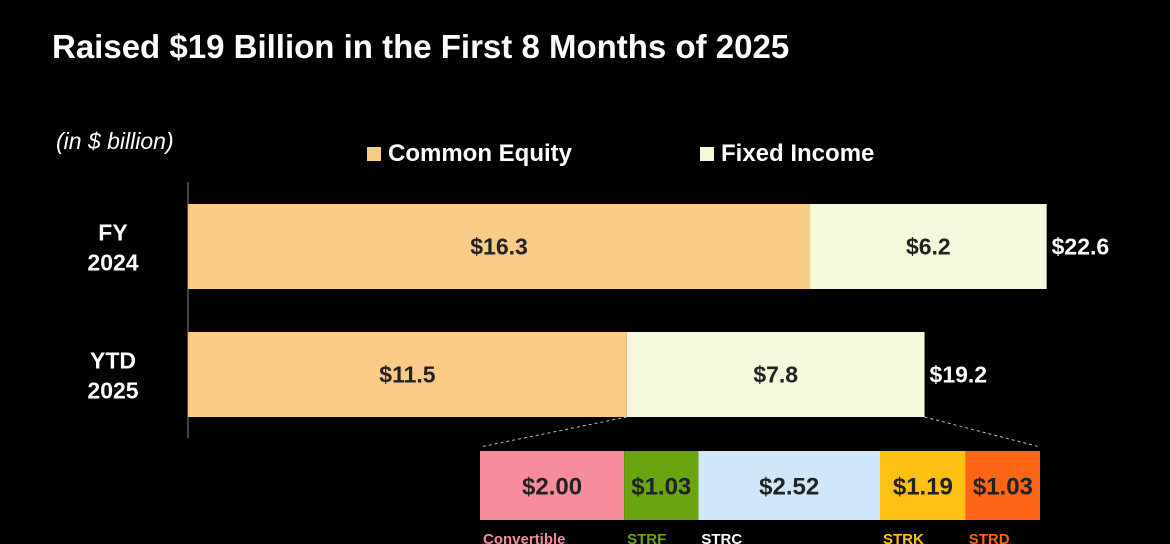 The height and width of the screenshot is (544, 1170). Describe the element at coordinates (112, 248) in the screenshot. I see `category-label-0: FY 2024` at that location.